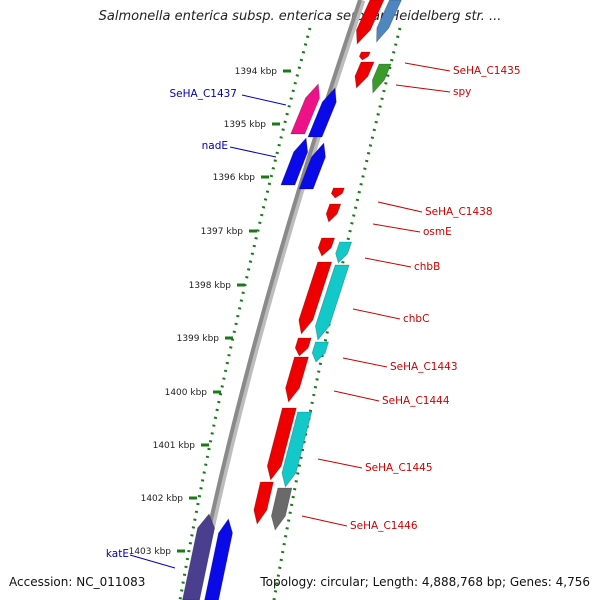 This screenshot has height=600, width=600. What do you see at coordinates (162, 499) in the screenshot?
I see `tick-label: 1402 kbp` at bounding box center [162, 499].